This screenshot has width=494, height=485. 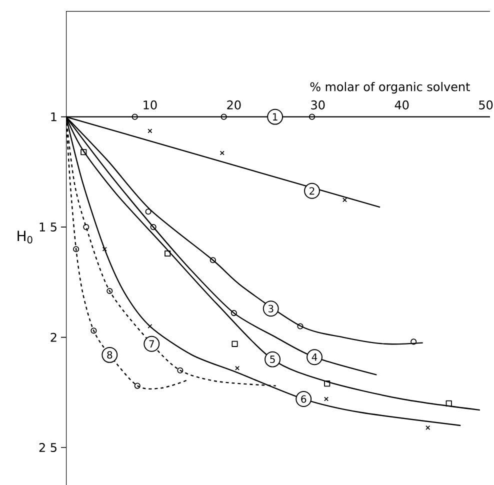 What do you see at coordinates (303, 399) in the screenshot?
I see `annotation: 6` at bounding box center [303, 399].